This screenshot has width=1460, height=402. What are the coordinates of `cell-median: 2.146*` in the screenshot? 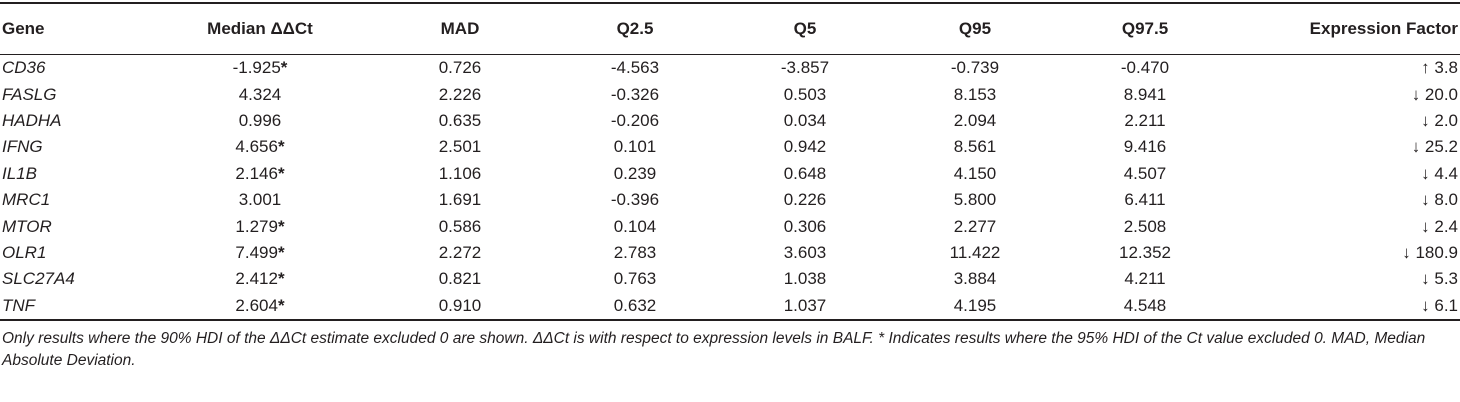 It's located at (260, 174).